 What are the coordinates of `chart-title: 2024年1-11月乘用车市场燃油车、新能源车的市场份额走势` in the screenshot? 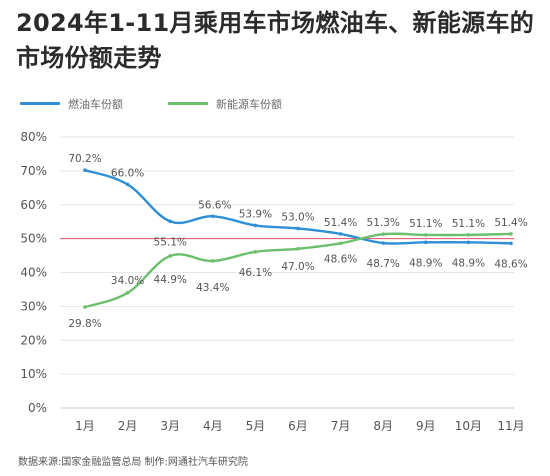 It's located at (275, 40).